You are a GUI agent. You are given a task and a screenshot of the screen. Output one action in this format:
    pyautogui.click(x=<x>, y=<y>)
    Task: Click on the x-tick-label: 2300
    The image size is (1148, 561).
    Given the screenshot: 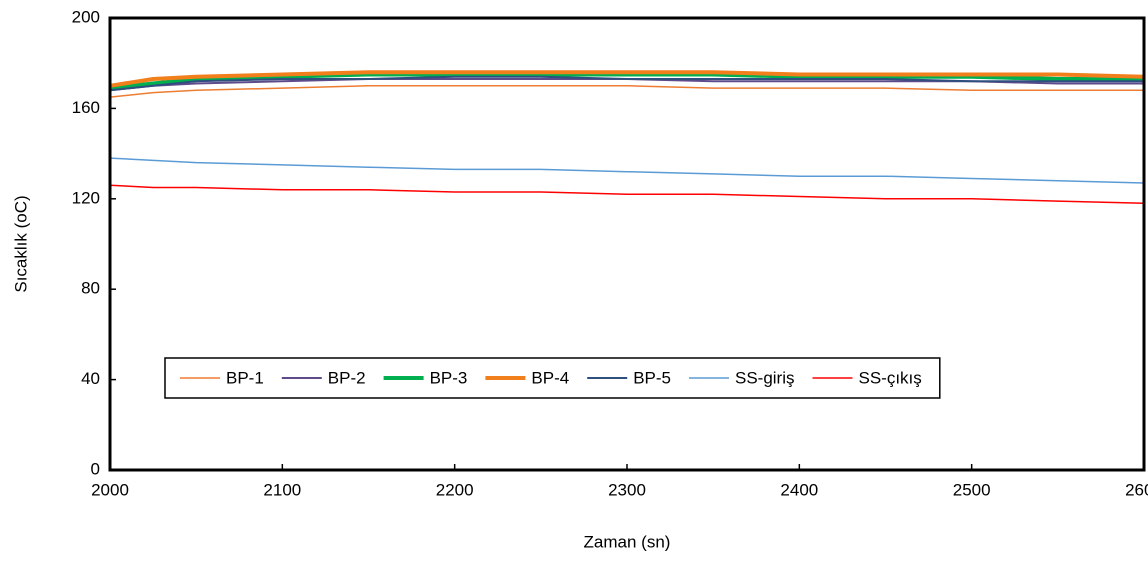 What is the action you would take?
    pyautogui.click(x=627, y=489)
    